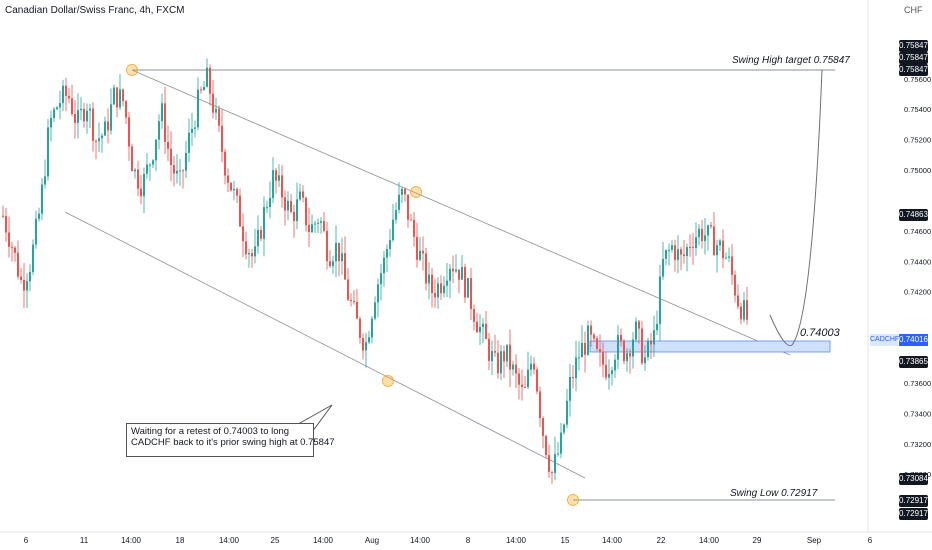 This screenshot has width=932, height=550. Describe the element at coordinates (870, 540) in the screenshot. I see `x-tick-label: 6` at that location.